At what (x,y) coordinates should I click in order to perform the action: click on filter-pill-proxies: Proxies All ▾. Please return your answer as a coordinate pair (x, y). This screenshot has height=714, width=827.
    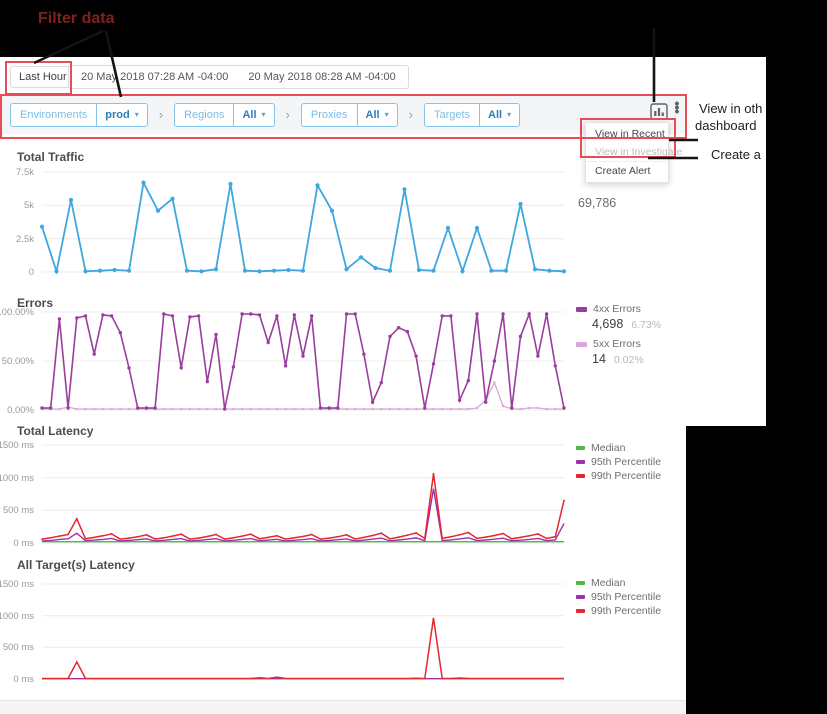
    Looking at the image, I should click on (349, 114).